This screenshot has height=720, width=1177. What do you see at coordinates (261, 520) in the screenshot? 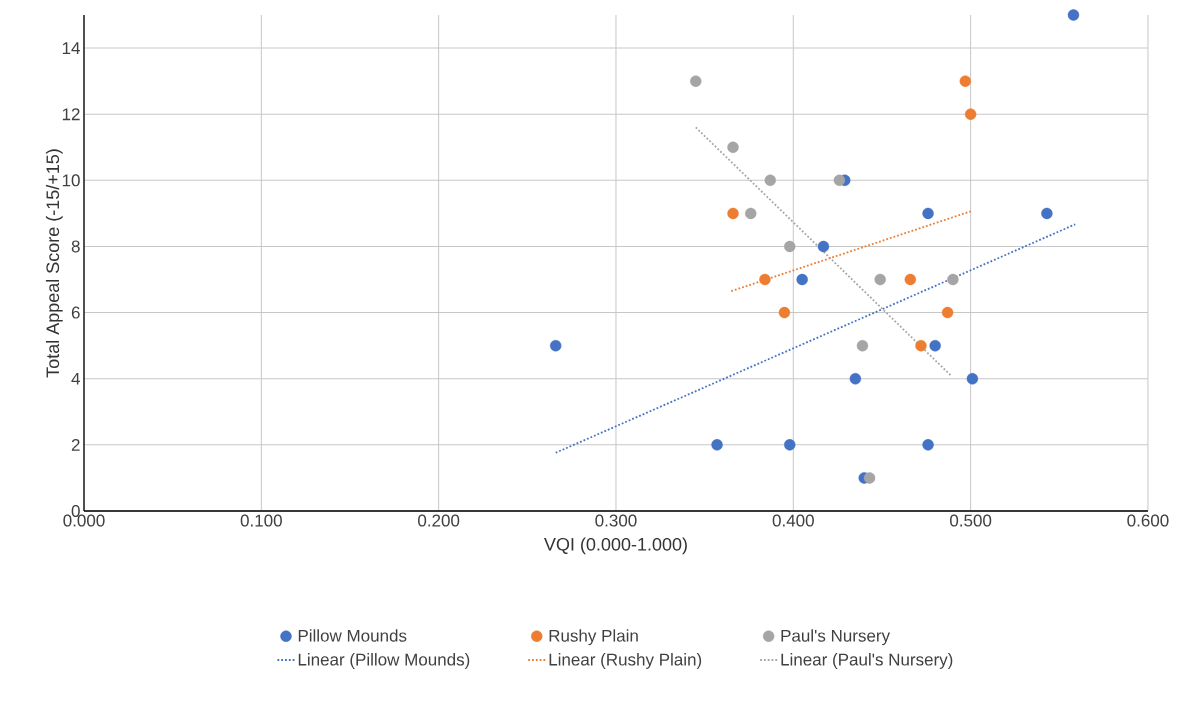
I see `x-tick-label: 0.100` at bounding box center [261, 520].